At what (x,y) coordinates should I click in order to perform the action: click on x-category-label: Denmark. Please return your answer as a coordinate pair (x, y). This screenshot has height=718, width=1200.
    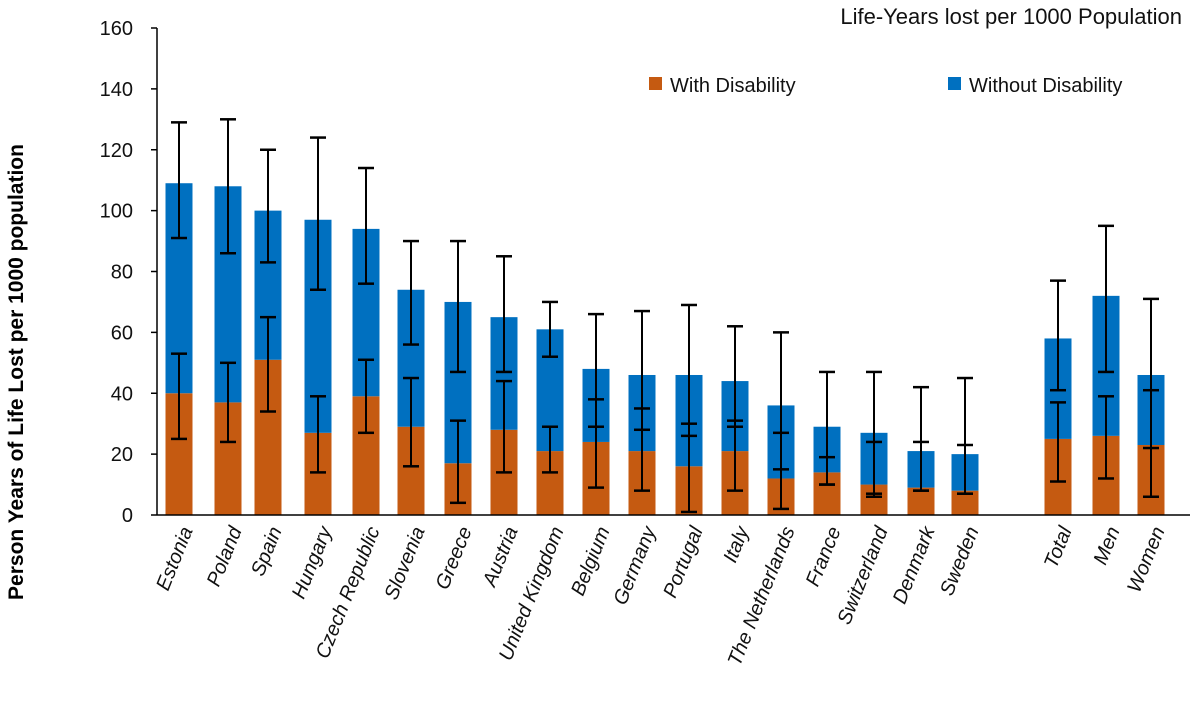
    Looking at the image, I should click on (914, 565).